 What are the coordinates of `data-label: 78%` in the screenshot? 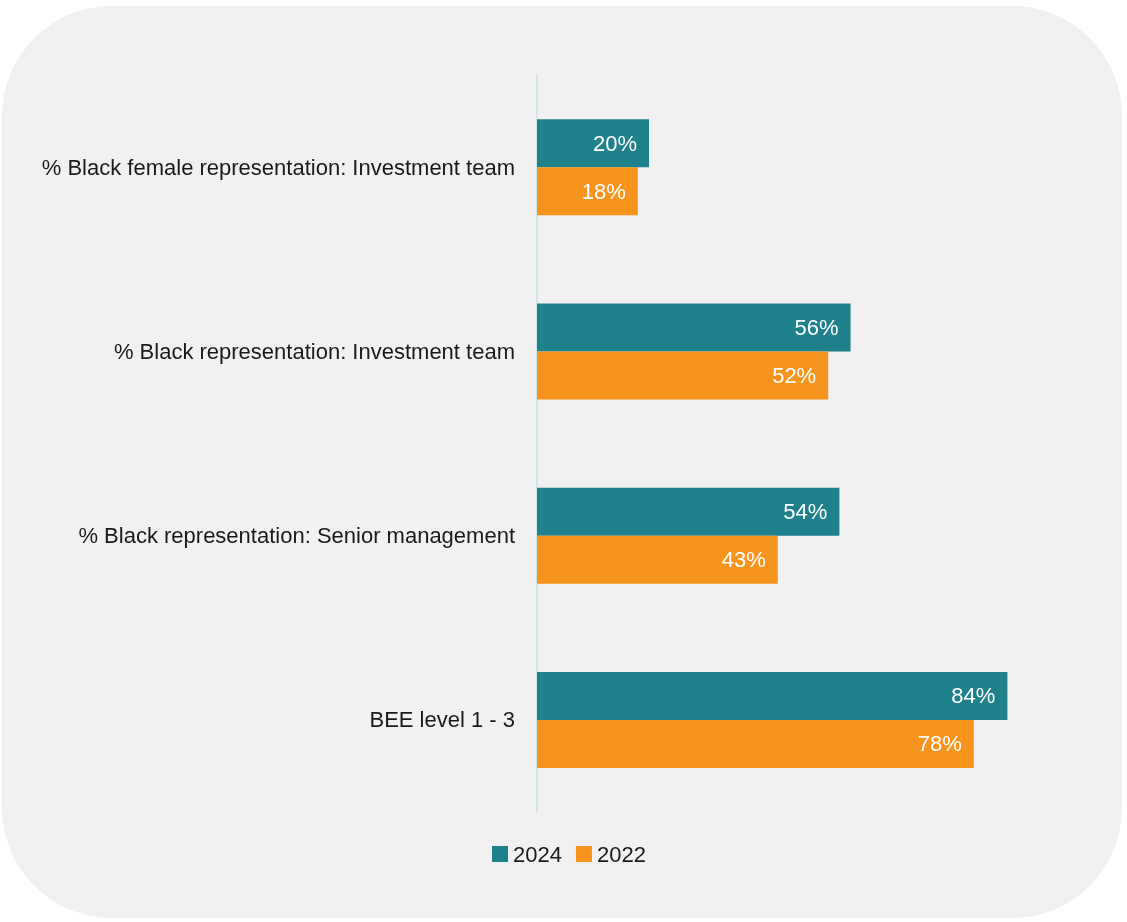 It's located at (939, 744).